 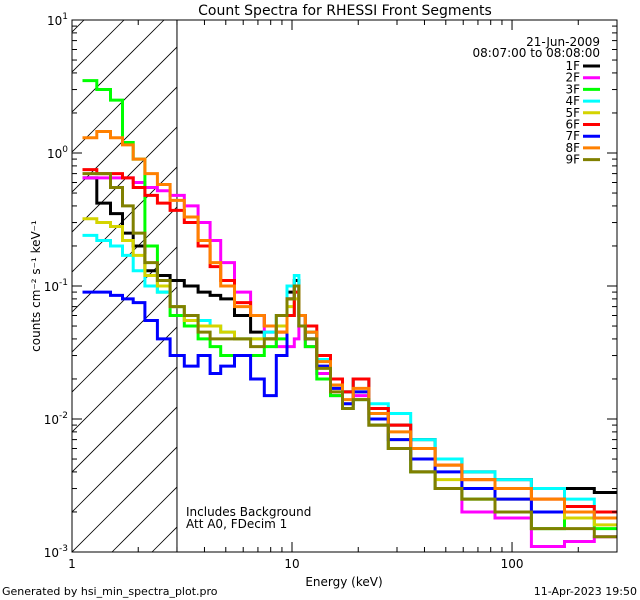 I want to click on legend-label-4F: 4F, so click(x=572, y=101).